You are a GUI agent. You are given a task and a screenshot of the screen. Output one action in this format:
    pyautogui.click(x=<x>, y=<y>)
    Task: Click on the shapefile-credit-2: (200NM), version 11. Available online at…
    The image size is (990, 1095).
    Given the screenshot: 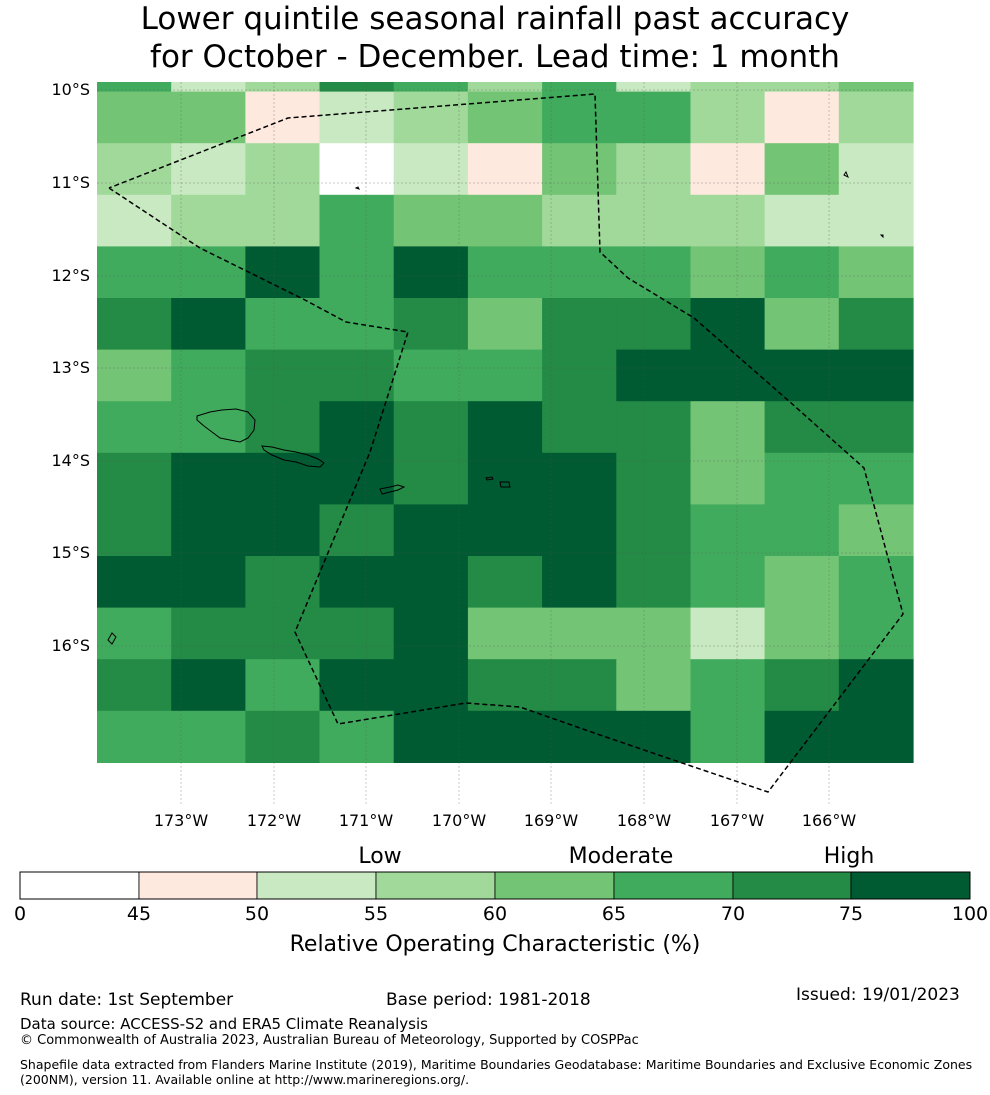 What is the action you would take?
    pyautogui.click(x=245, y=1079)
    